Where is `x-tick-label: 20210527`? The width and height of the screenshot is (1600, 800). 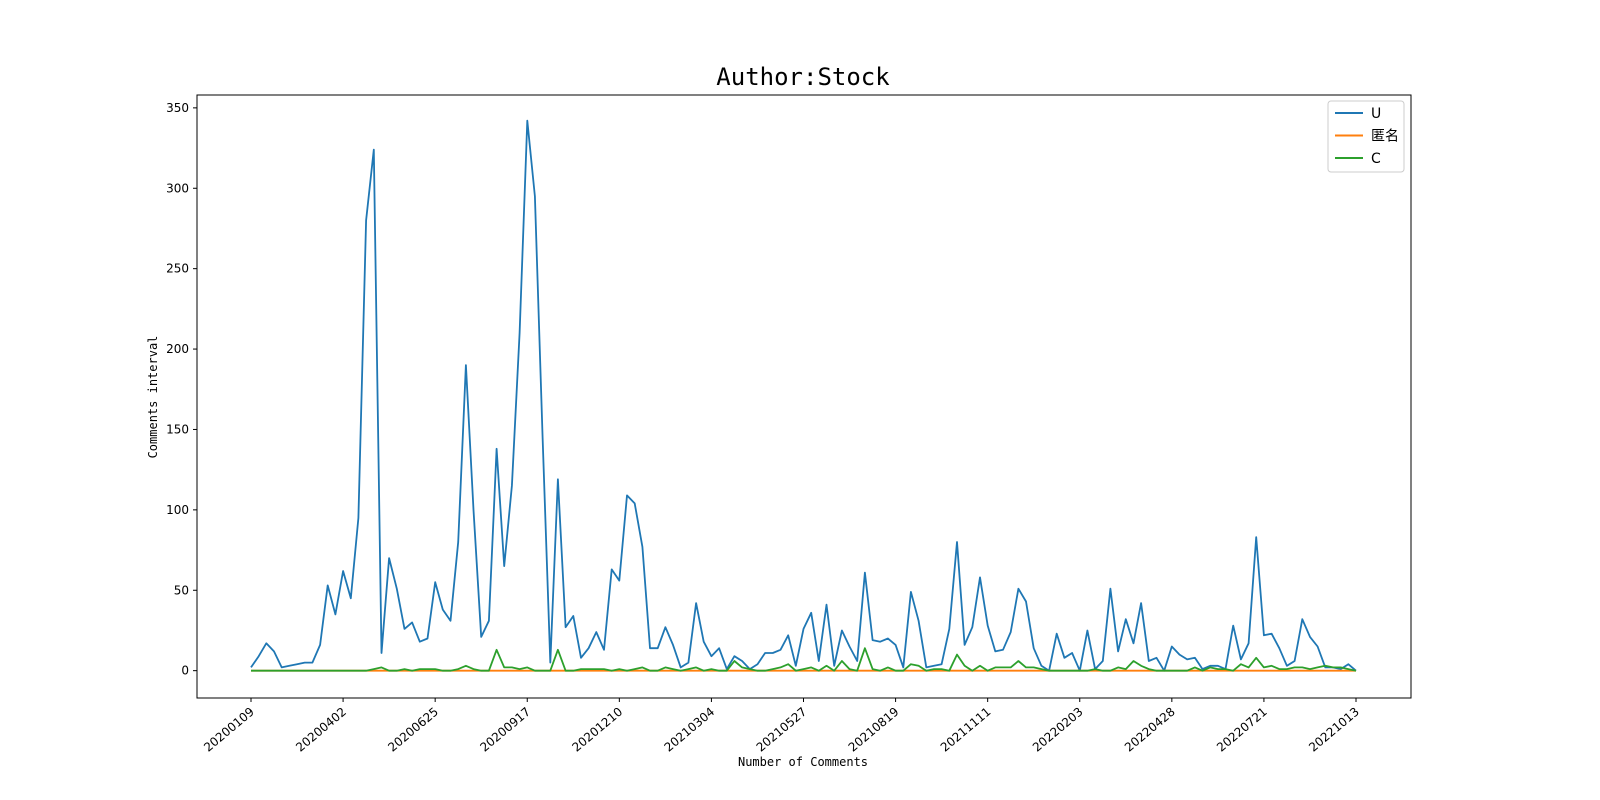
x-tick-label: 20210527 is located at coordinates (782, 730).